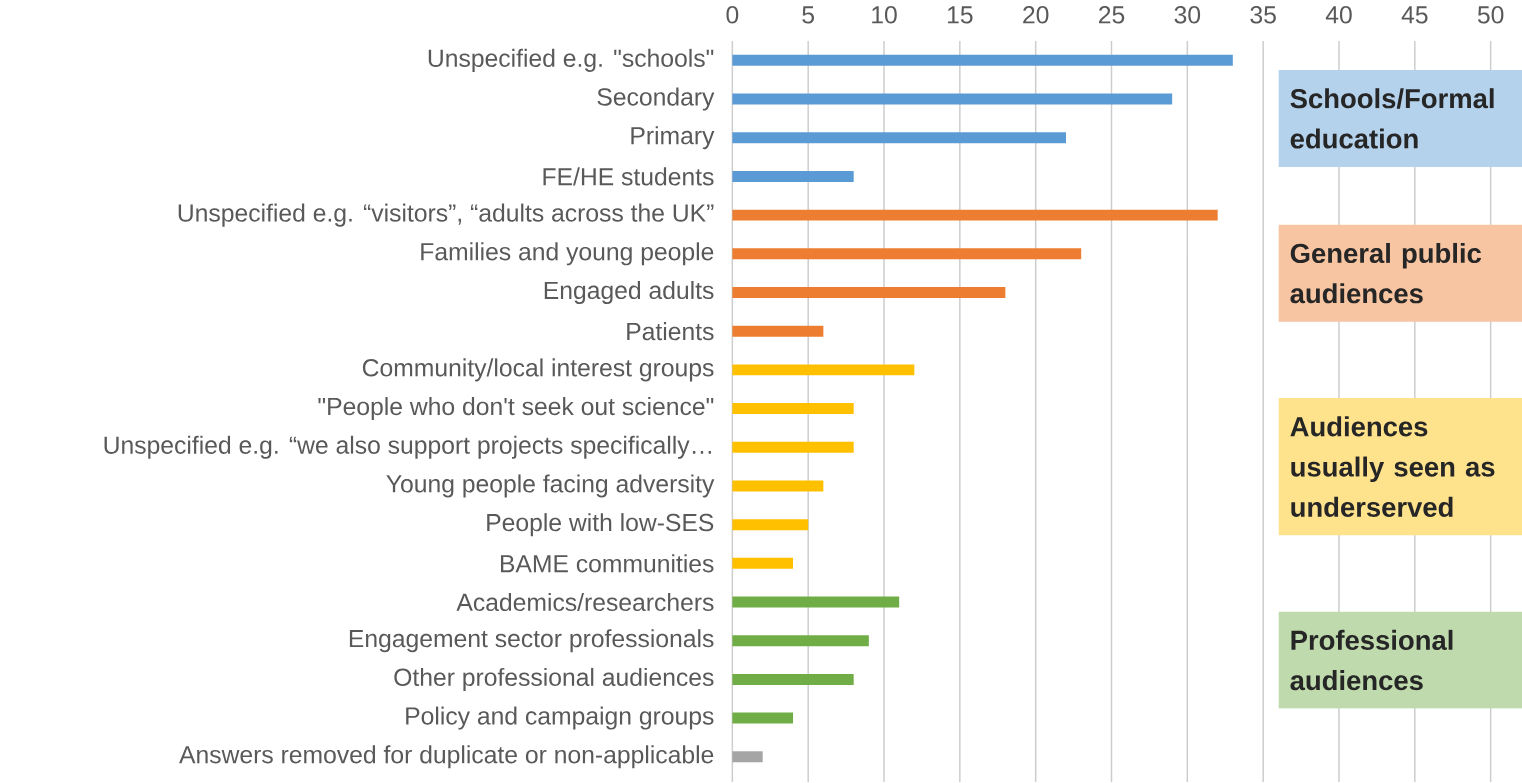 The height and width of the screenshot is (783, 1522). What do you see at coordinates (884, 15) in the screenshot?
I see `x-tick-label: 10` at bounding box center [884, 15].